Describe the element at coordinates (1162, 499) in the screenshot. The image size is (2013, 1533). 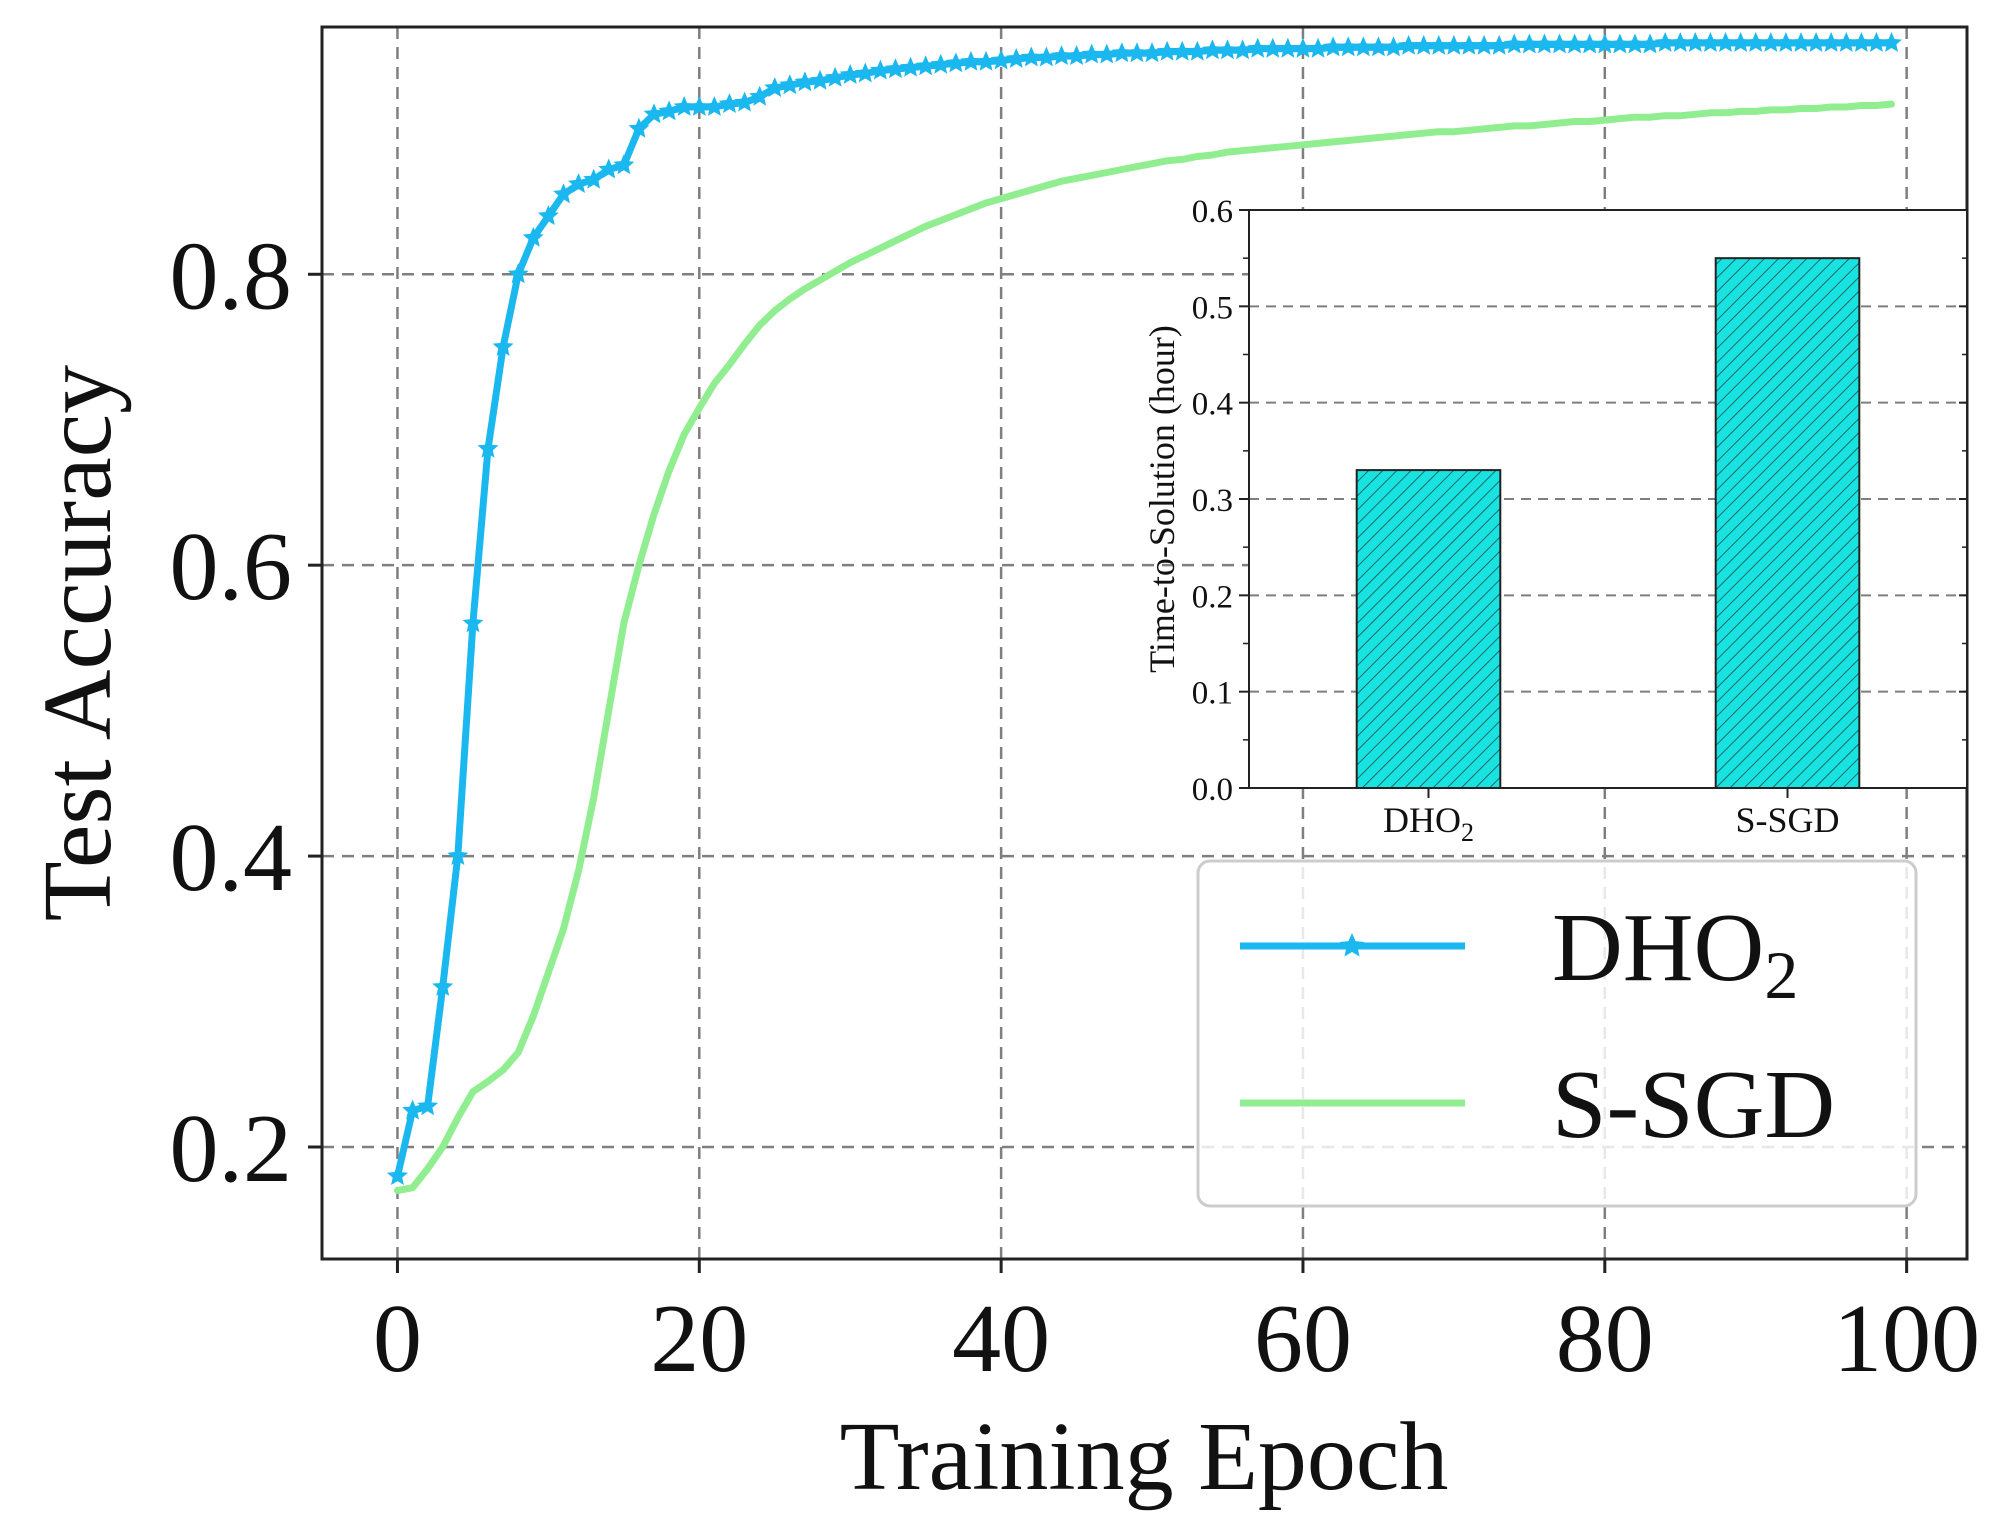
I see `inset-y-axis-label: Time-to-Solution (hour)` at that location.